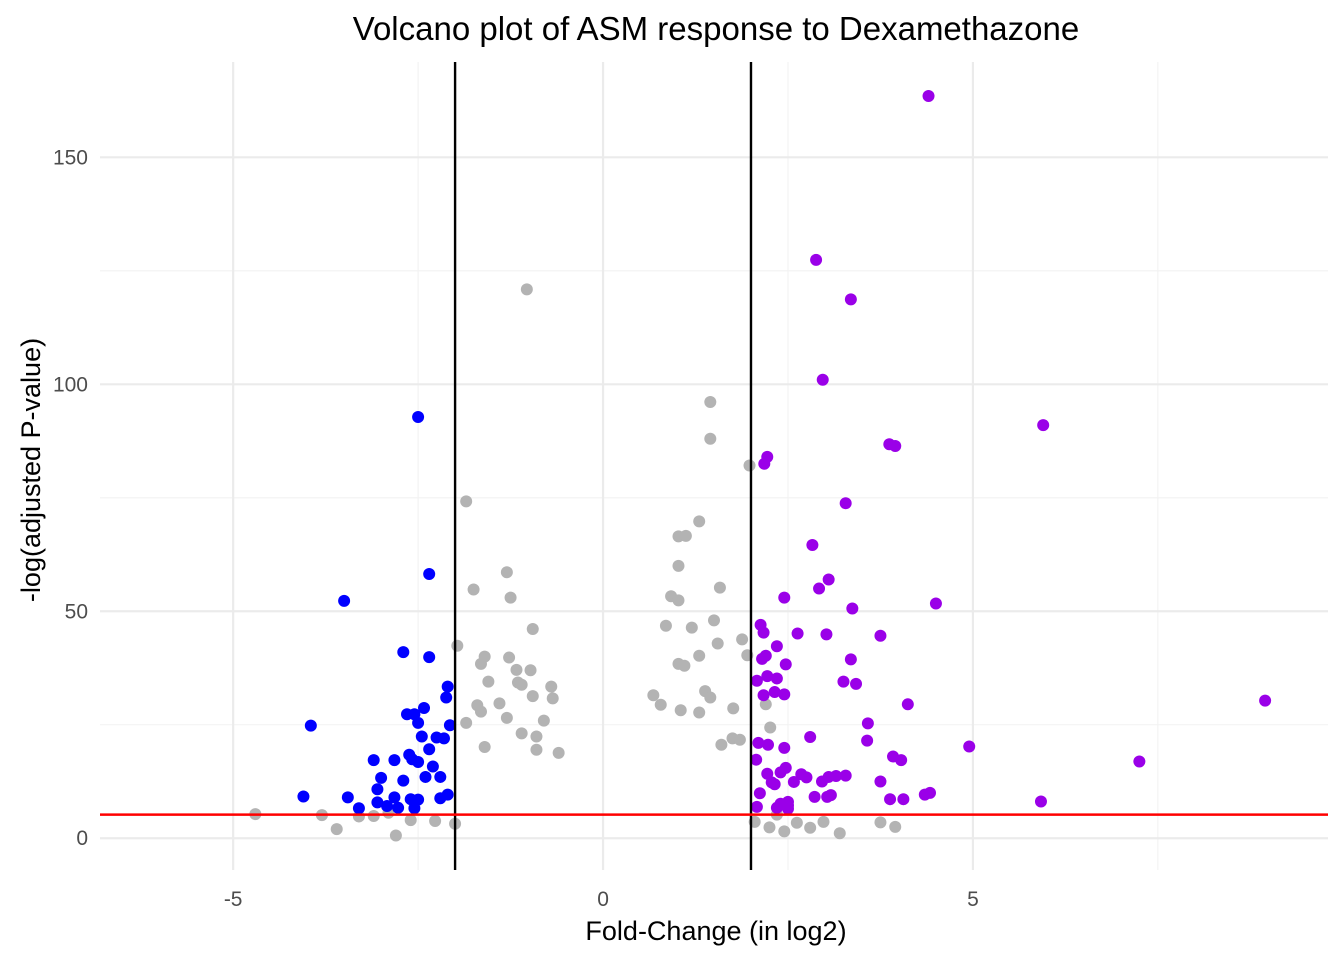 This screenshot has width=1344, height=960. I want to click on x-tick-label: 0, so click(603, 899).